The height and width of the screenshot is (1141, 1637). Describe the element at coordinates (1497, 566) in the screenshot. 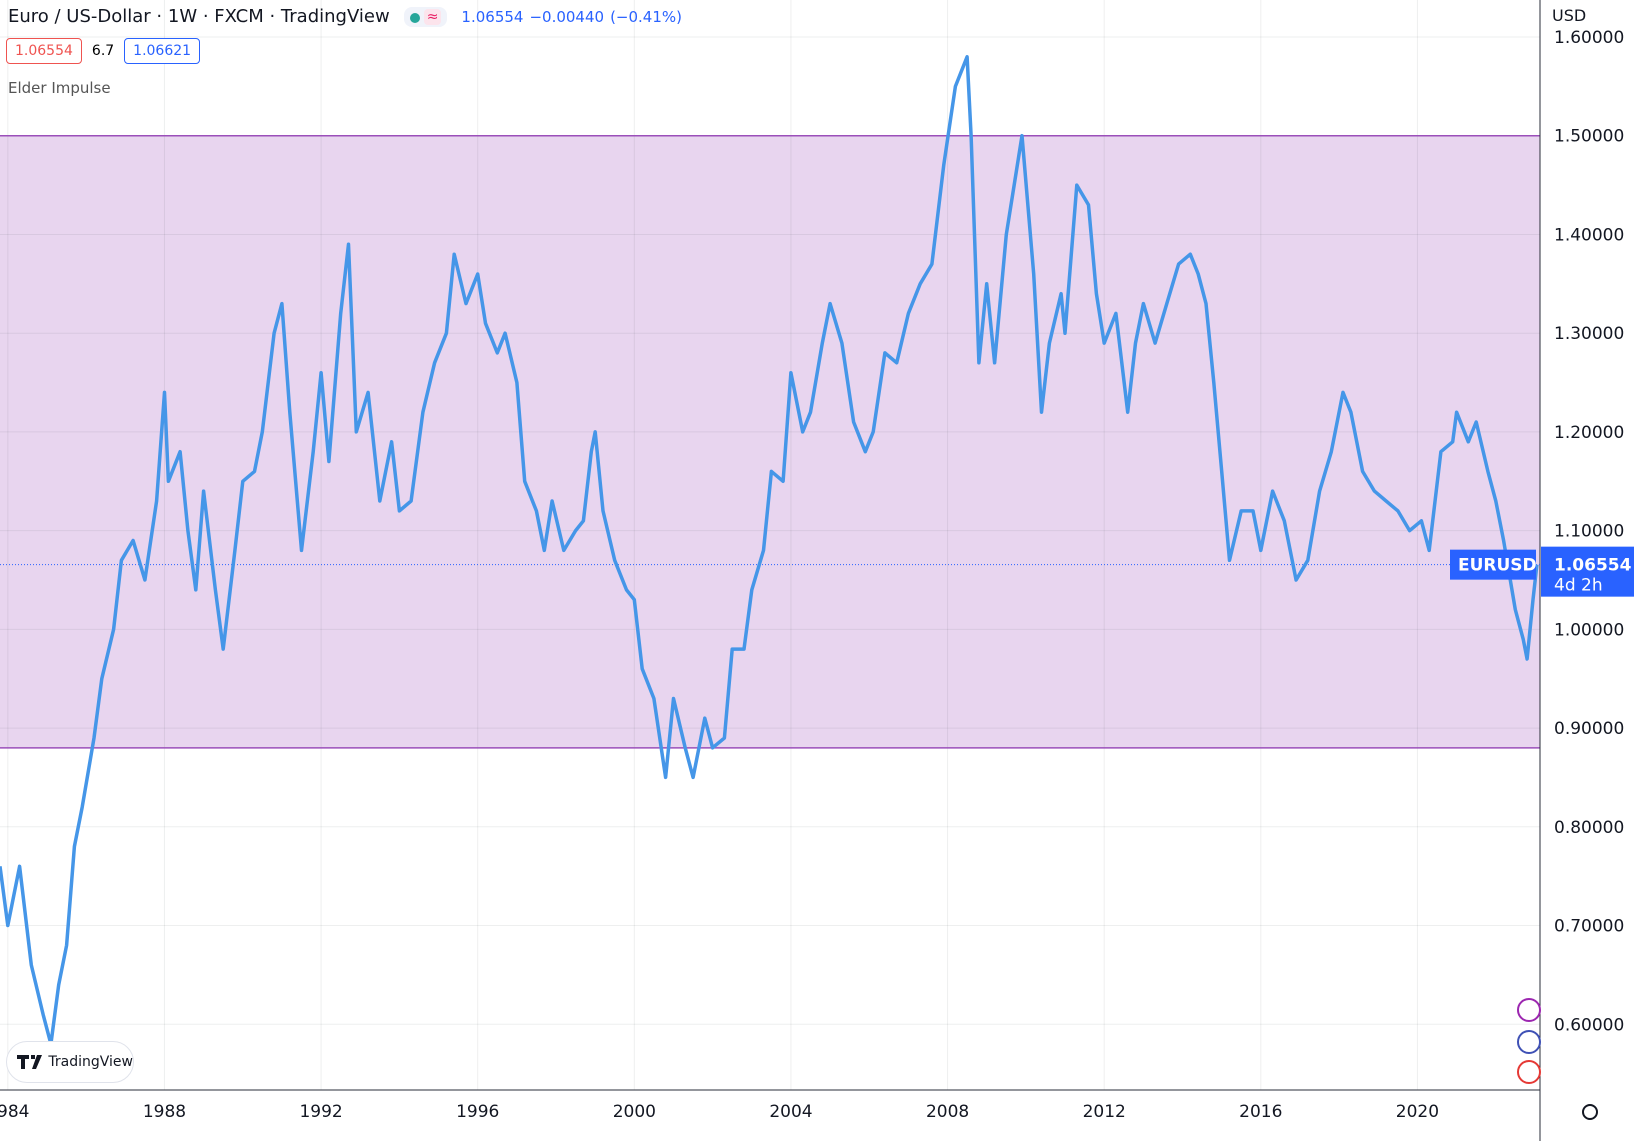

I see `symbol-tag-text: EURUSD` at that location.